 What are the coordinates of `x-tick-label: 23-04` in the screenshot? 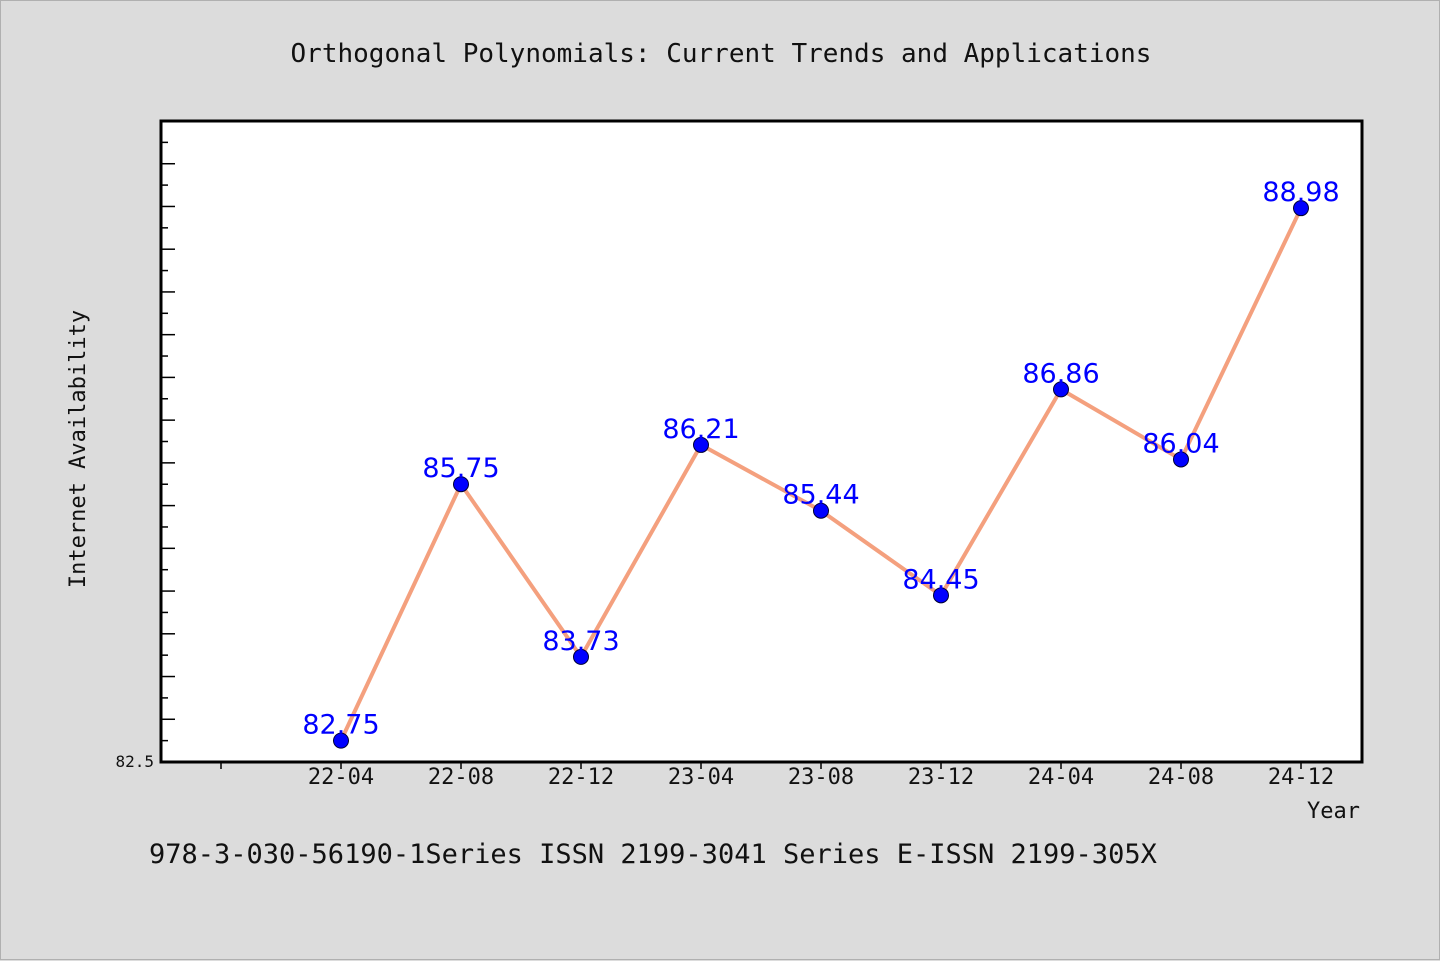 It's located at (701, 777).